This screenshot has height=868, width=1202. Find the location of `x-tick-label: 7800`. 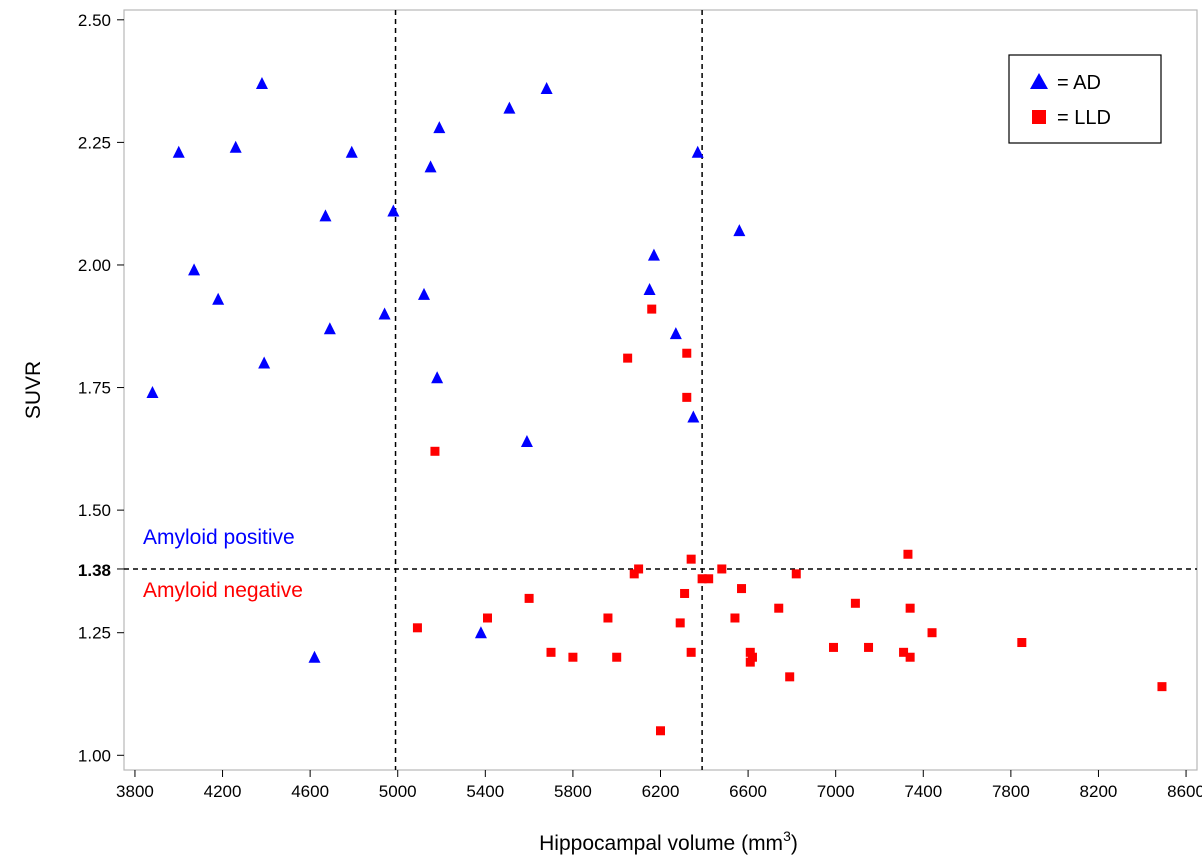

x-tick-label: 7800 is located at coordinates (1011, 791).